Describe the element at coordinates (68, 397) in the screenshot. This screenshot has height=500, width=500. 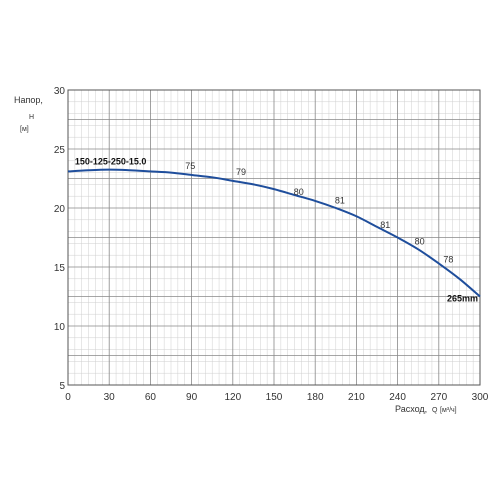
I see `x-tick-label: 0` at that location.